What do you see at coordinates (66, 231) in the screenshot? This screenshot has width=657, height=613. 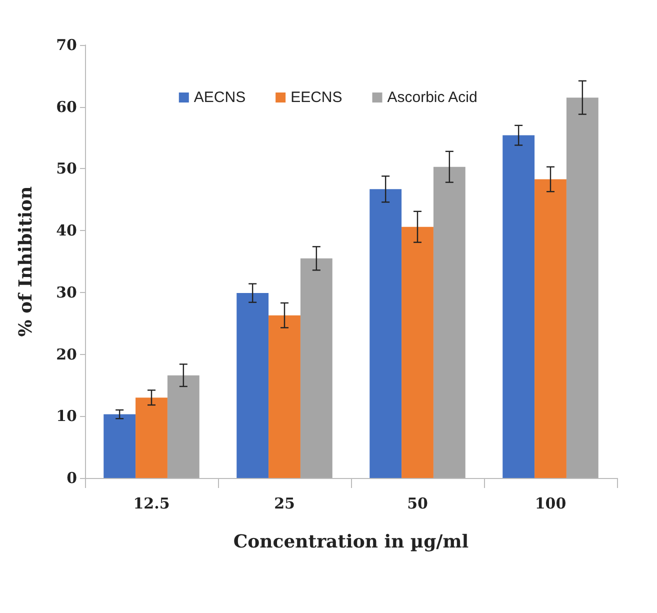 I see `y-tick-label: 40` at bounding box center [66, 231].